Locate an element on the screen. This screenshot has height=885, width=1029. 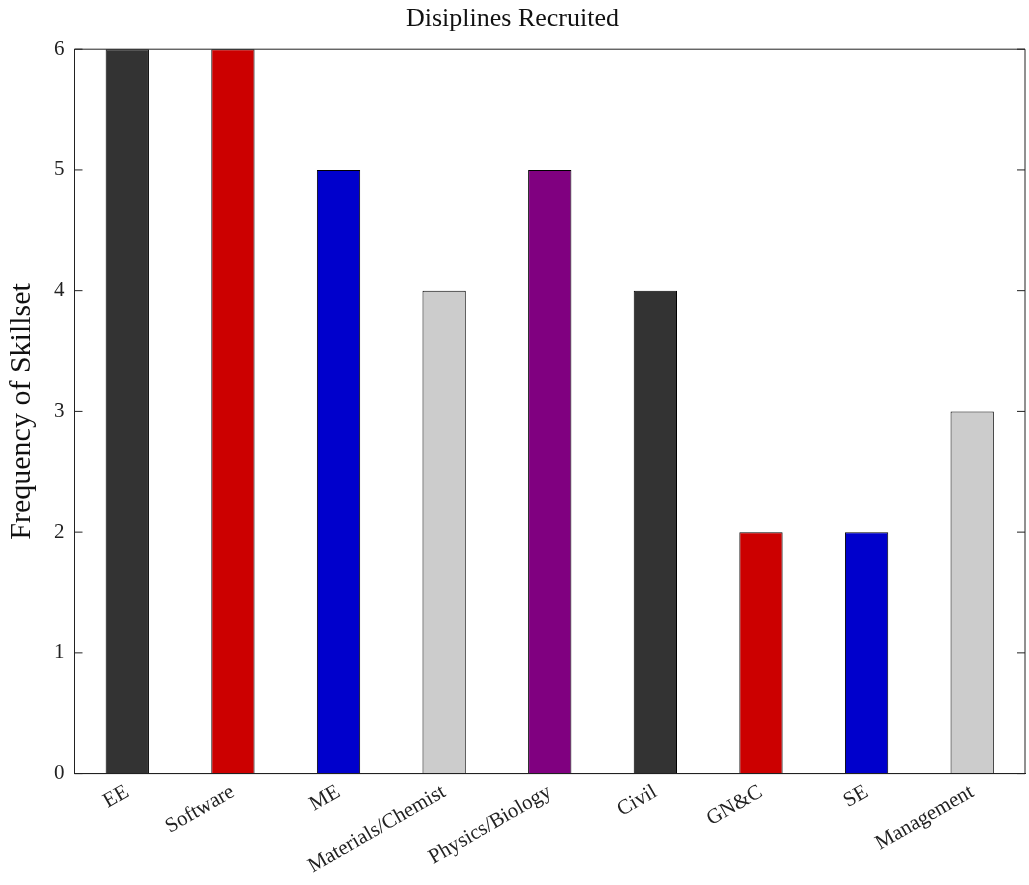
y-tick-label: 5 is located at coordinates (59, 168).